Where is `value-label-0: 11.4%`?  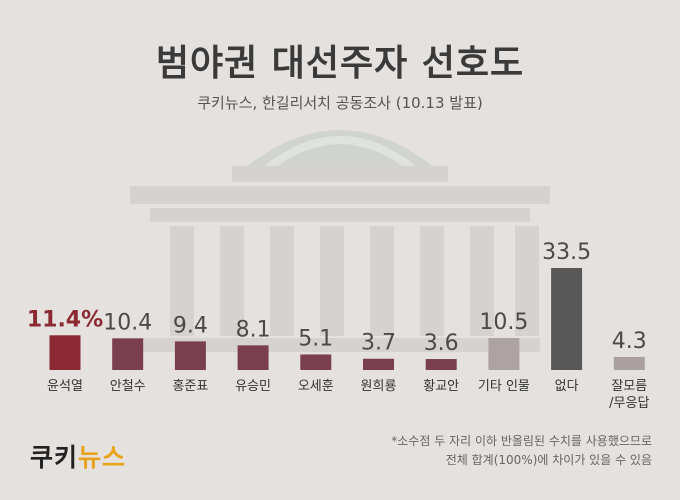
value-label-0: 11.4% is located at coordinates (65, 319).